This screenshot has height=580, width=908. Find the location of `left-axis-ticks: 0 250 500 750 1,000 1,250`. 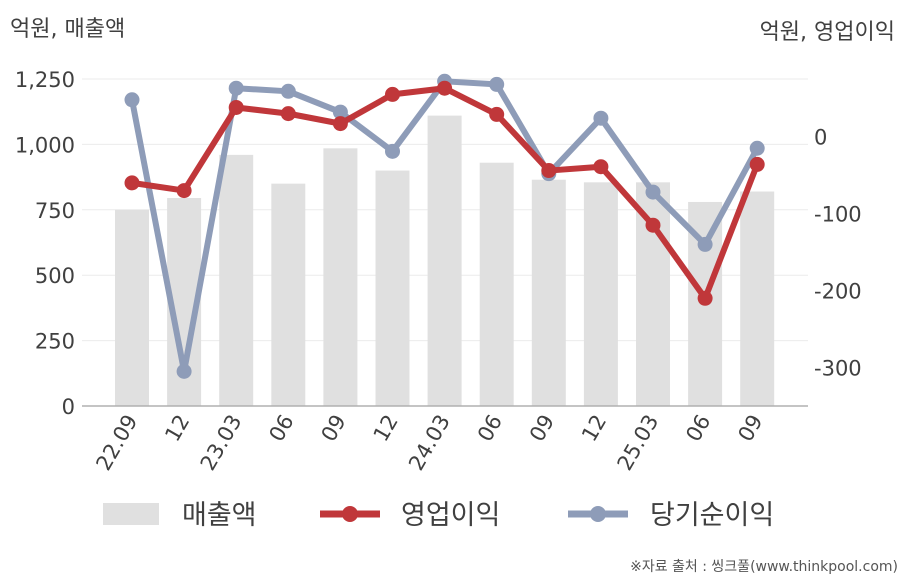

left-axis-ticks: 0 250 500 750 1,000 1,250 is located at coordinates (45, 243).